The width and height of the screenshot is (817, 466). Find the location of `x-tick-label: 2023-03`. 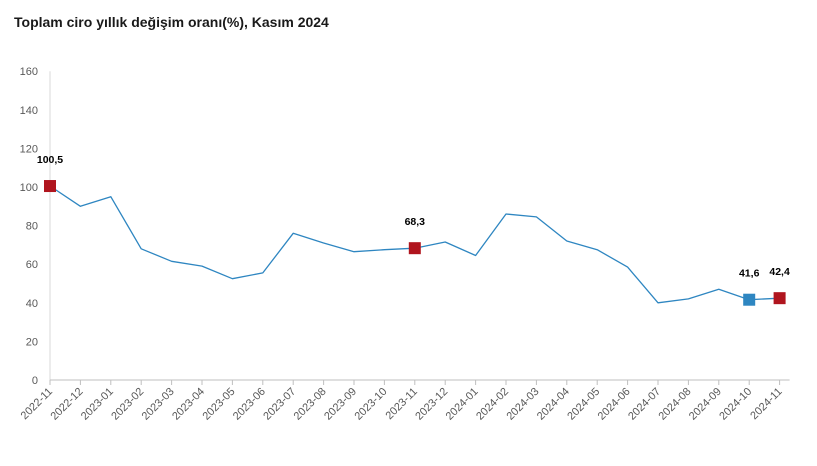

x-tick-label: 2023-03 is located at coordinates (158, 404).